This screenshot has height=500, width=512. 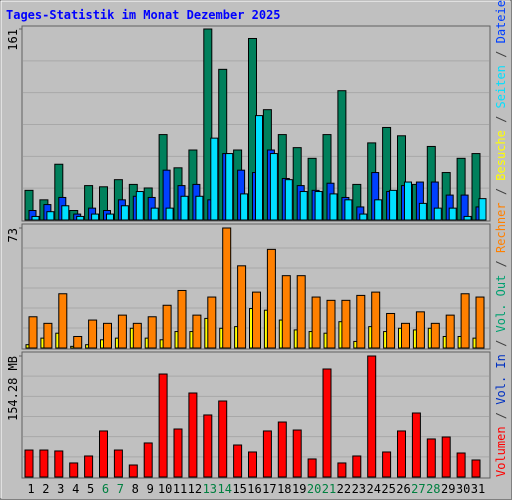 What do you see at coordinates (501, 304) in the screenshot?
I see `legend-entry: Vol. Out` at bounding box center [501, 304].